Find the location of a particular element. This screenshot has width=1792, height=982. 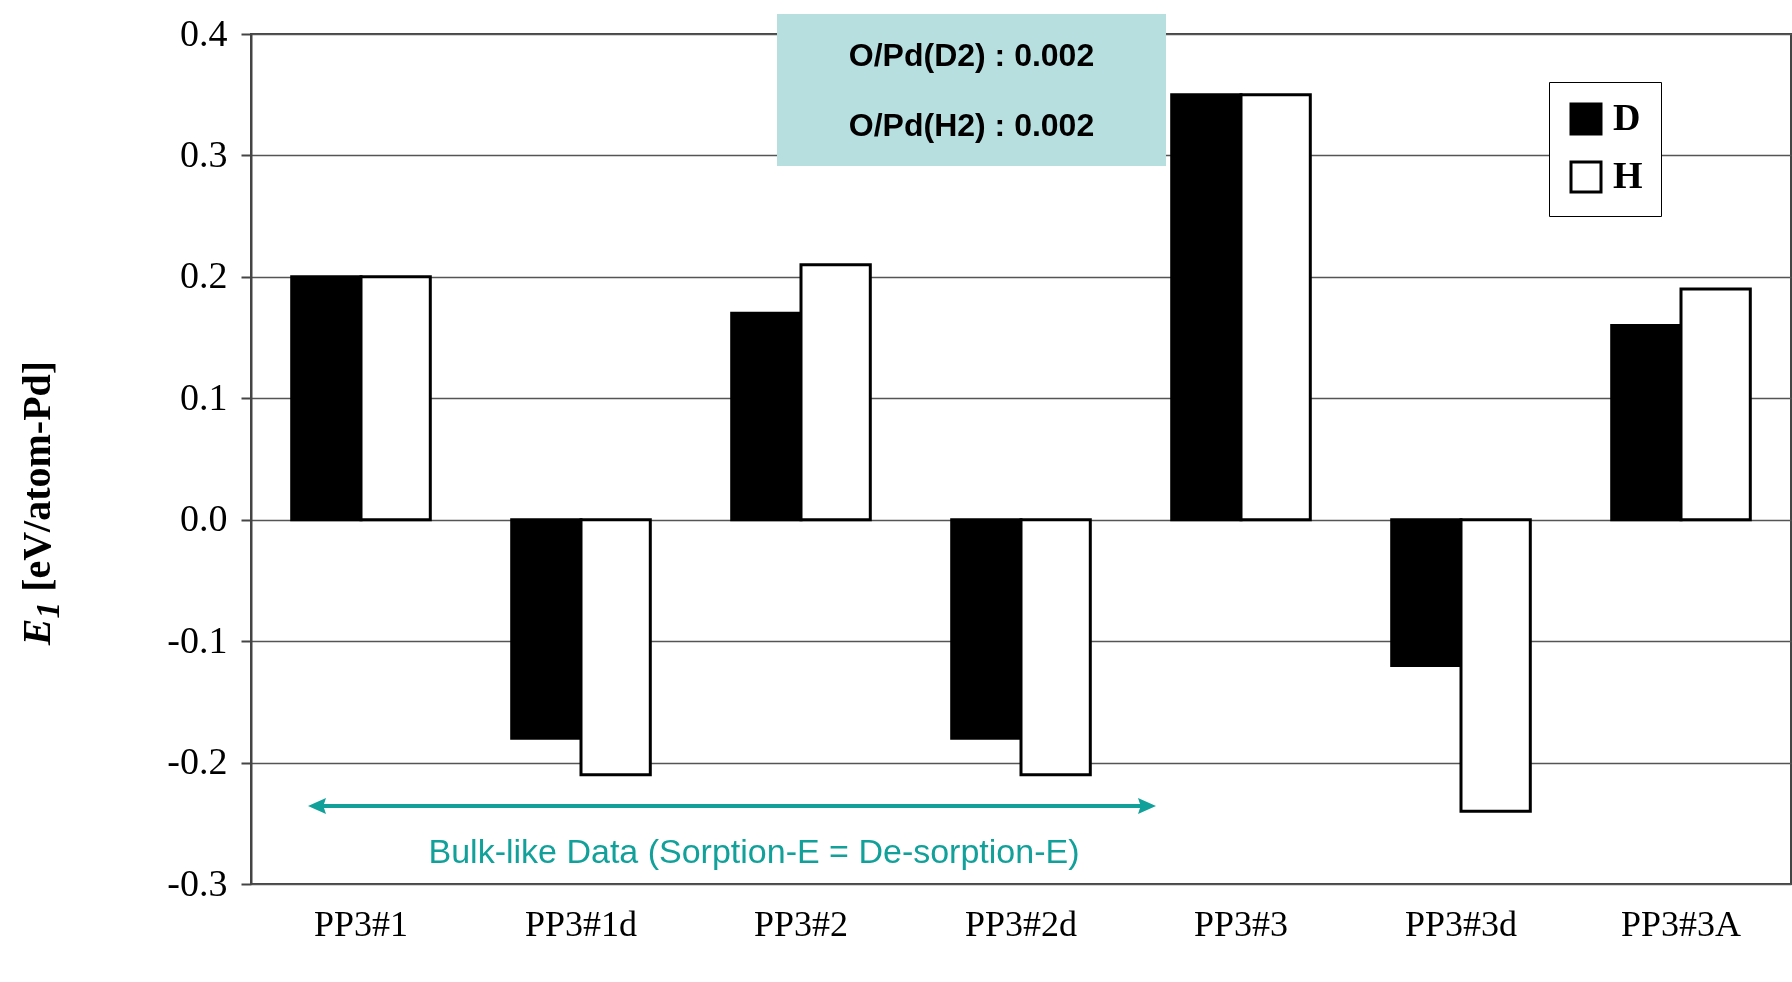

y-tick-label: -0.3 is located at coordinates (197, 882).